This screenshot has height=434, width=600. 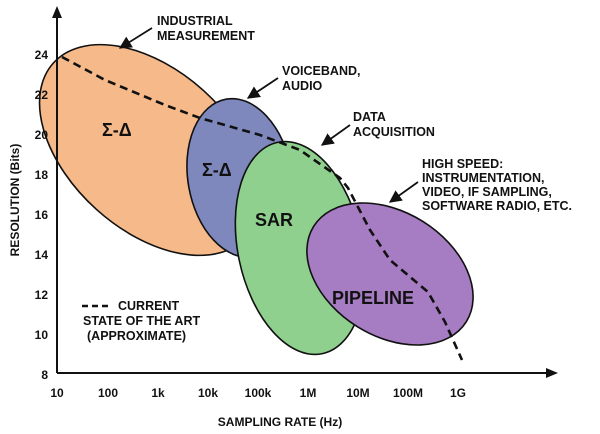 What do you see at coordinates (373, 298) in the screenshot?
I see `region-label-pipeline: PIPELINE` at bounding box center [373, 298].